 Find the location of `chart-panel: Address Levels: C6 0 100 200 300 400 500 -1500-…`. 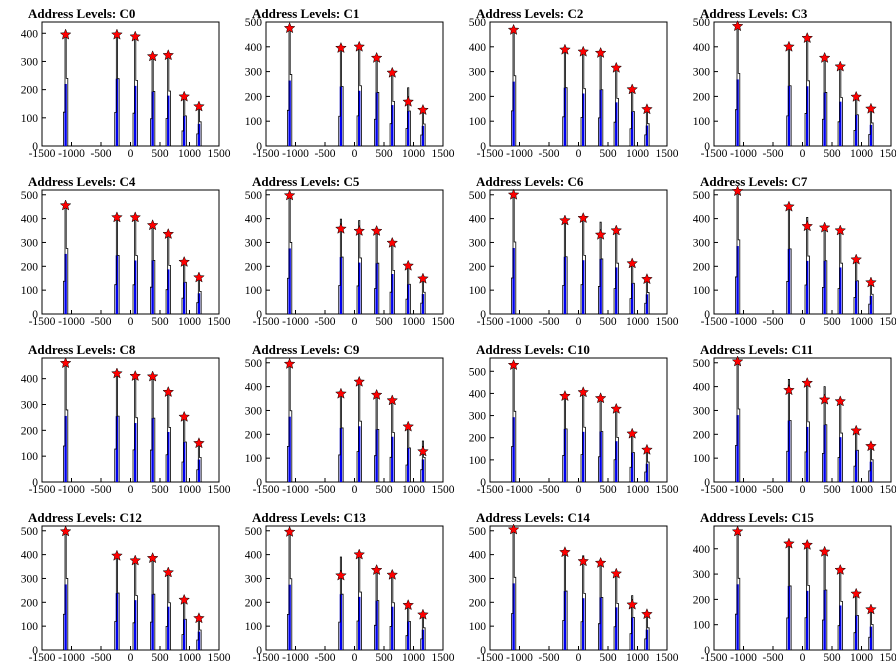

chart-panel: Address Levels: C6 0 100 200 300 400 500 -1500-… is located at coordinates (563, 252).